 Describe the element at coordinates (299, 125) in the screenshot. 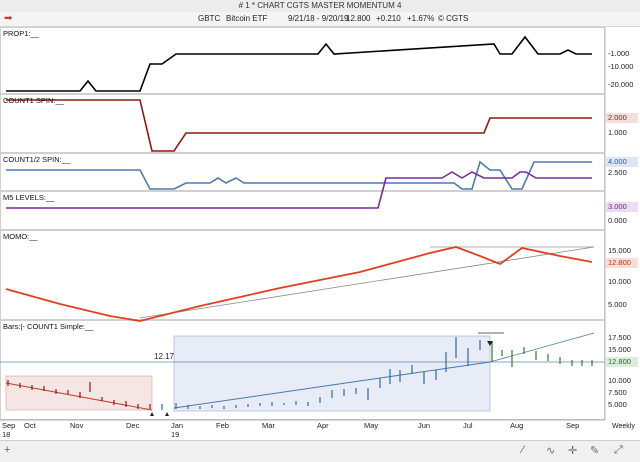

I see `count1spin-line` at that location.